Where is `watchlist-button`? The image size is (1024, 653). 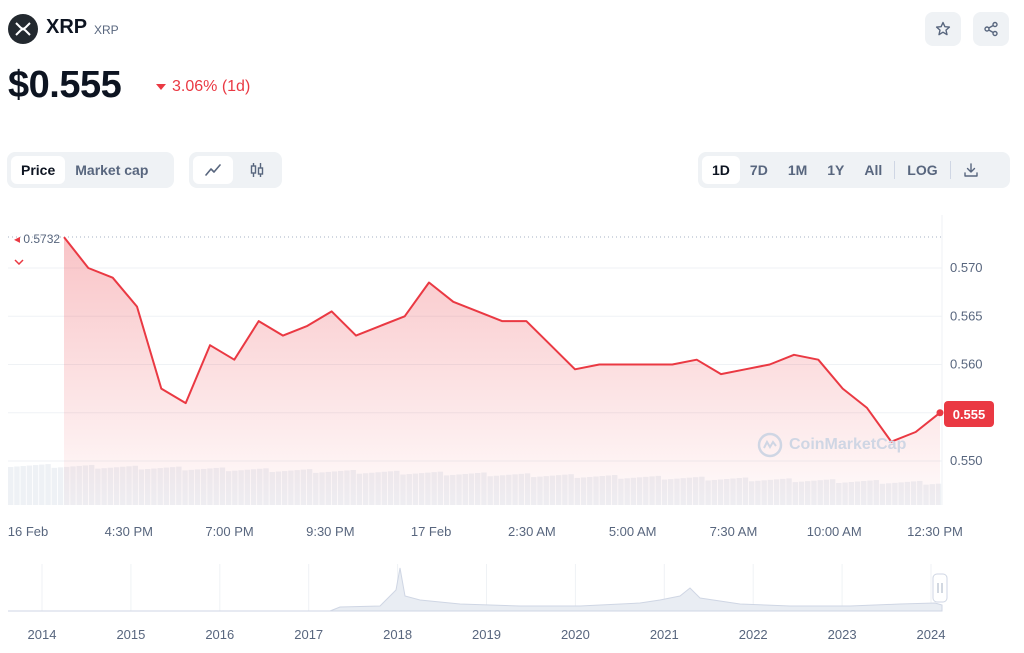
watchlist-button is located at coordinates (943, 29).